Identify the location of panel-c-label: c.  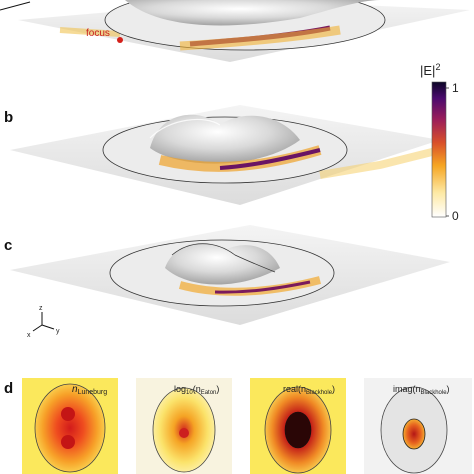
(8, 245).